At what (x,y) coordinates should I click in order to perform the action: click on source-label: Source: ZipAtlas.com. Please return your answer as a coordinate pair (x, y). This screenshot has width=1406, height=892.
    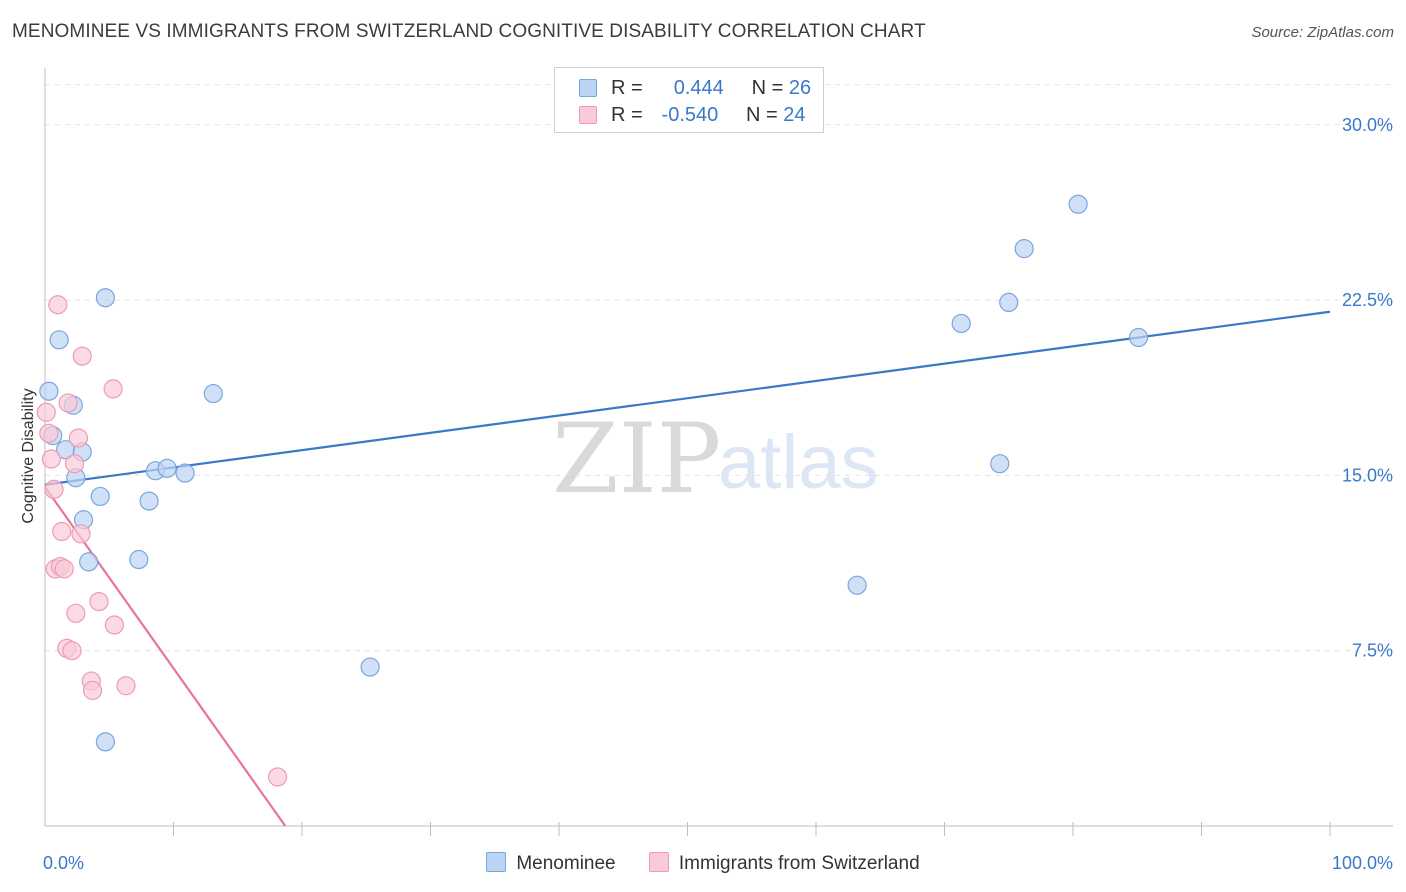
    Looking at the image, I should click on (1322, 32).